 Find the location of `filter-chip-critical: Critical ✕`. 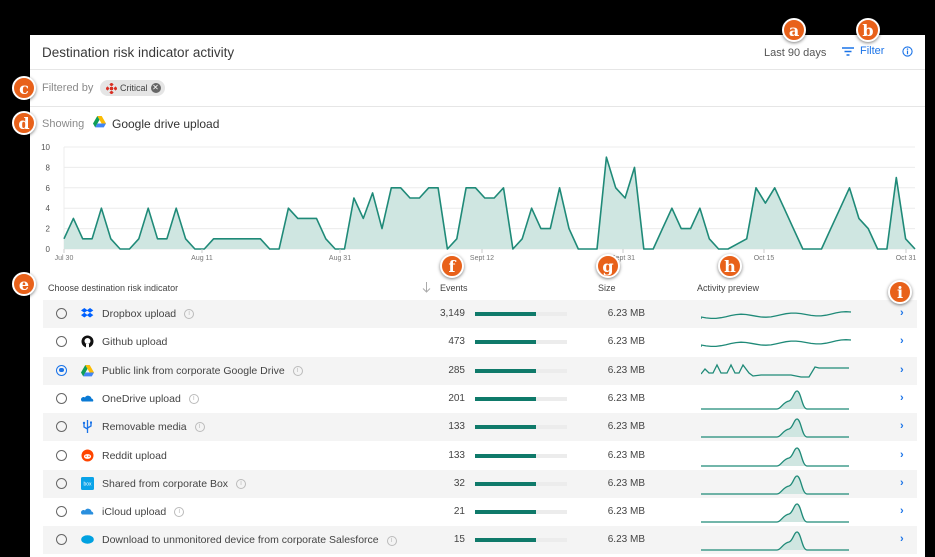

filter-chip-critical: Critical ✕ is located at coordinates (132, 88).